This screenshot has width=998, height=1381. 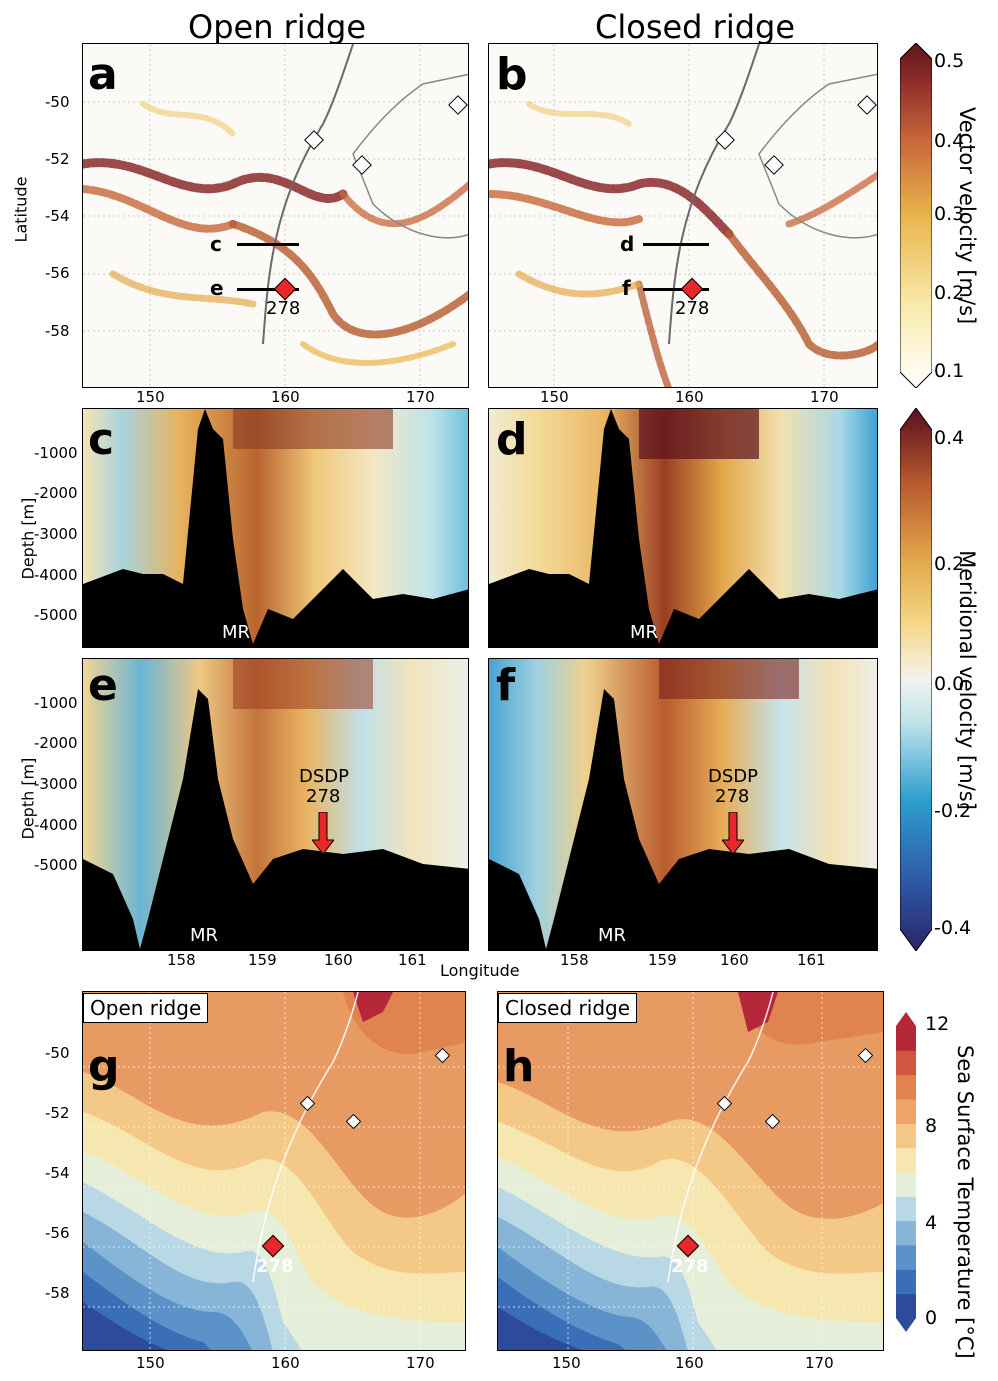 I want to click on sec-lon-f-158: 158, so click(x=574, y=960).